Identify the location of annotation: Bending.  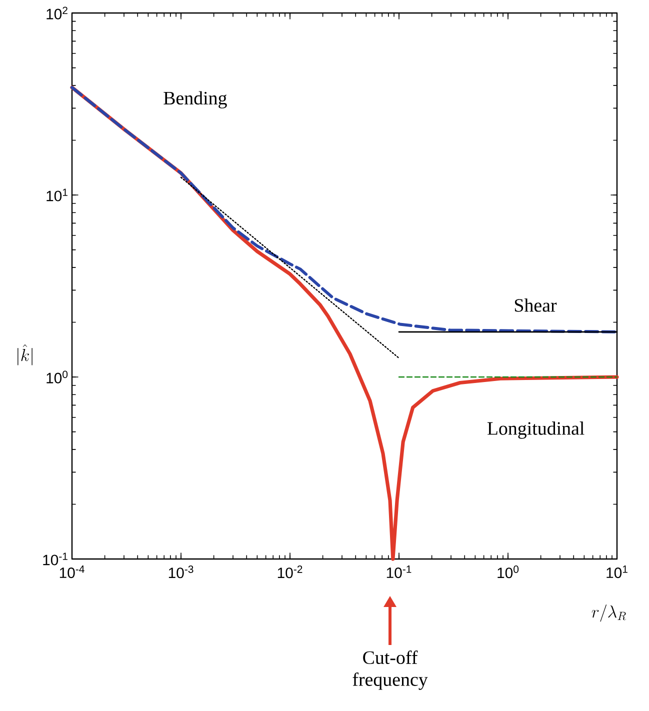
(195, 99).